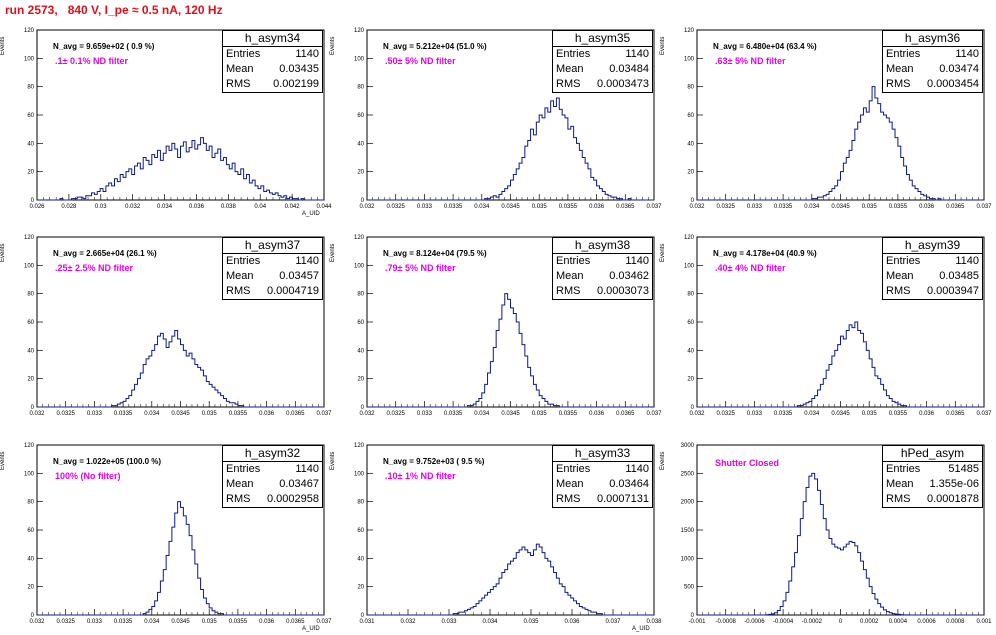 This screenshot has height=635, width=996. I want to click on histogram-name: hPed_asym, so click(932, 454).